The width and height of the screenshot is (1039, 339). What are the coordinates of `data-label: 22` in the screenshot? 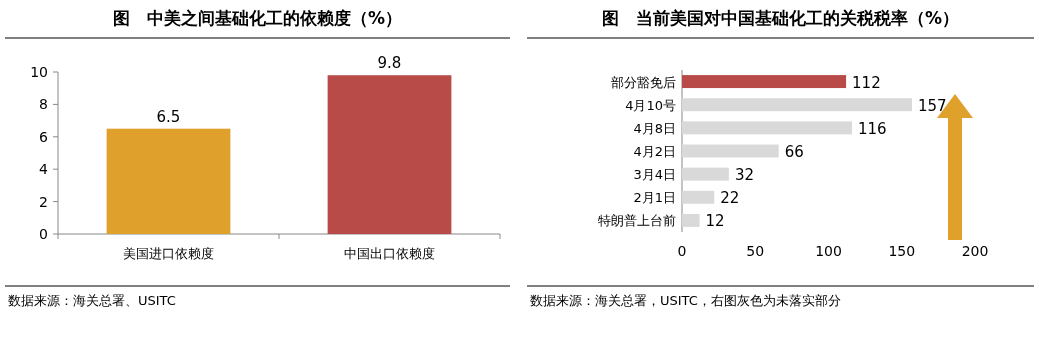 It's located at (730, 198).